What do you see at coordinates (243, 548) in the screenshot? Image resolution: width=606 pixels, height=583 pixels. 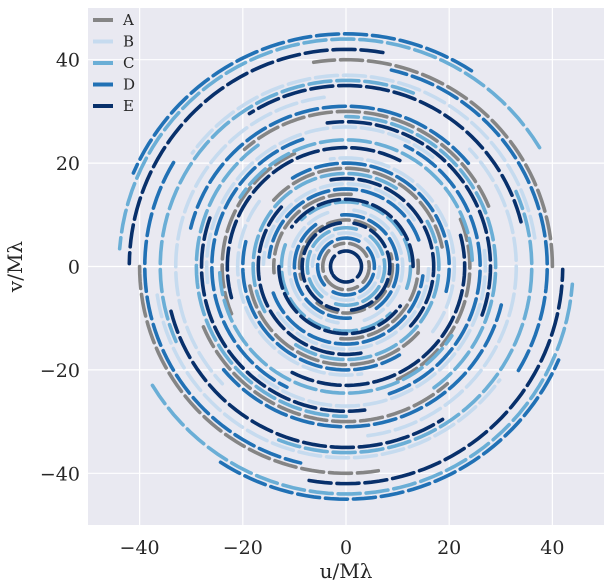 I see `x-tick-label-1: −20` at bounding box center [243, 548].